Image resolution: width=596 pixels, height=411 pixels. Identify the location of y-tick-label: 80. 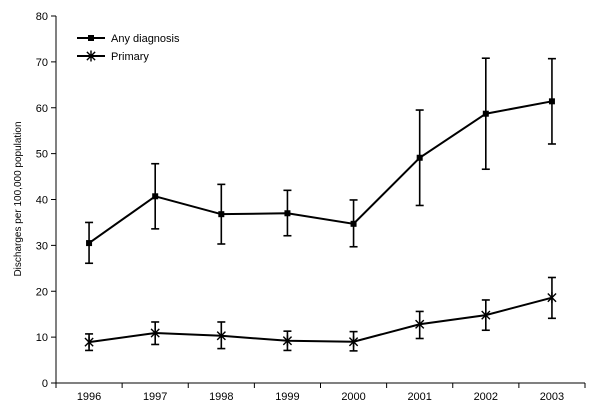
(42, 17).